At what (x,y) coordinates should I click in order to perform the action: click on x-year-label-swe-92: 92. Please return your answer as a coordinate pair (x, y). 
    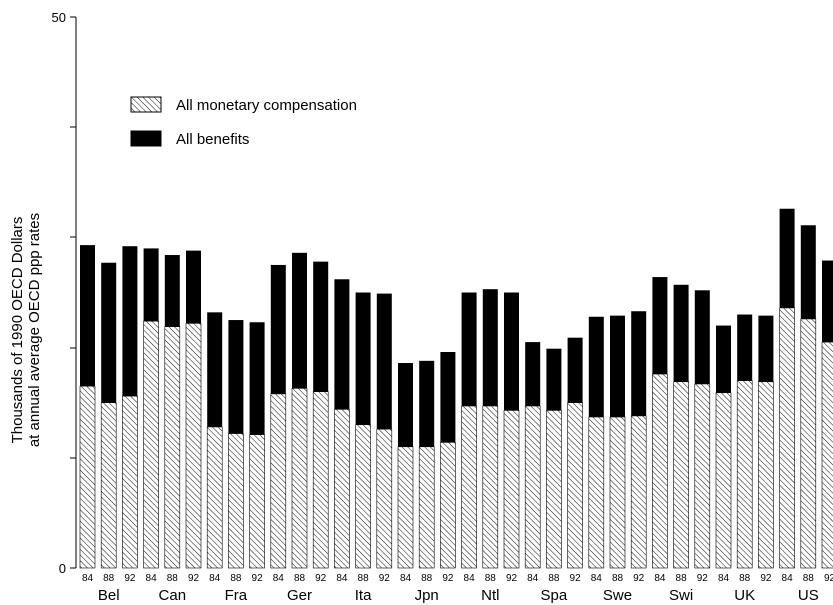
    Looking at the image, I should click on (639, 578).